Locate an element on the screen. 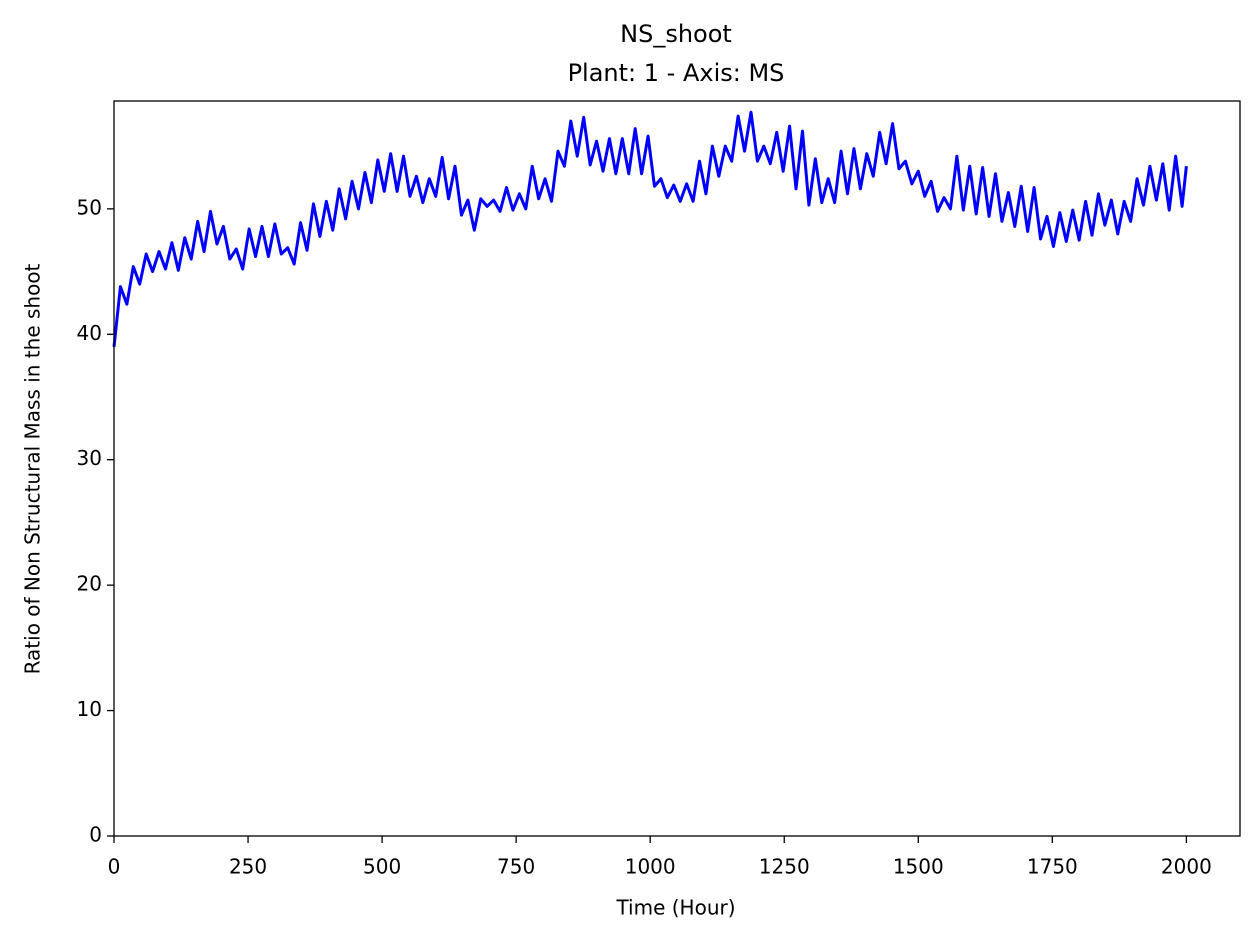 This screenshot has width=1259, height=947. x-tick-label: 1500 is located at coordinates (918, 867).